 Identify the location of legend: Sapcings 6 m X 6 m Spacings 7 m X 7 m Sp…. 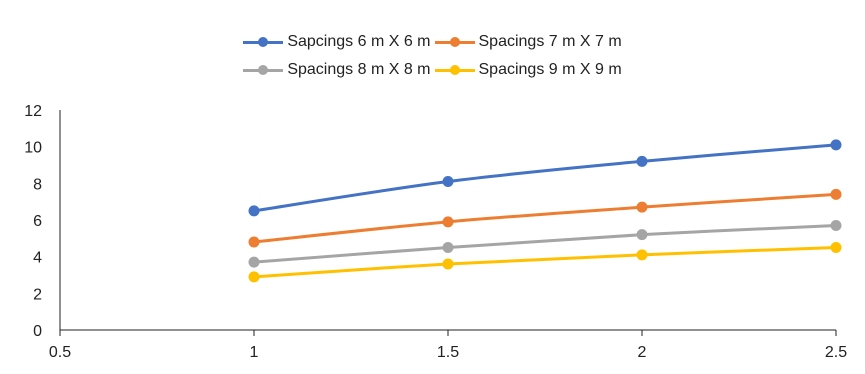
(432, 56).